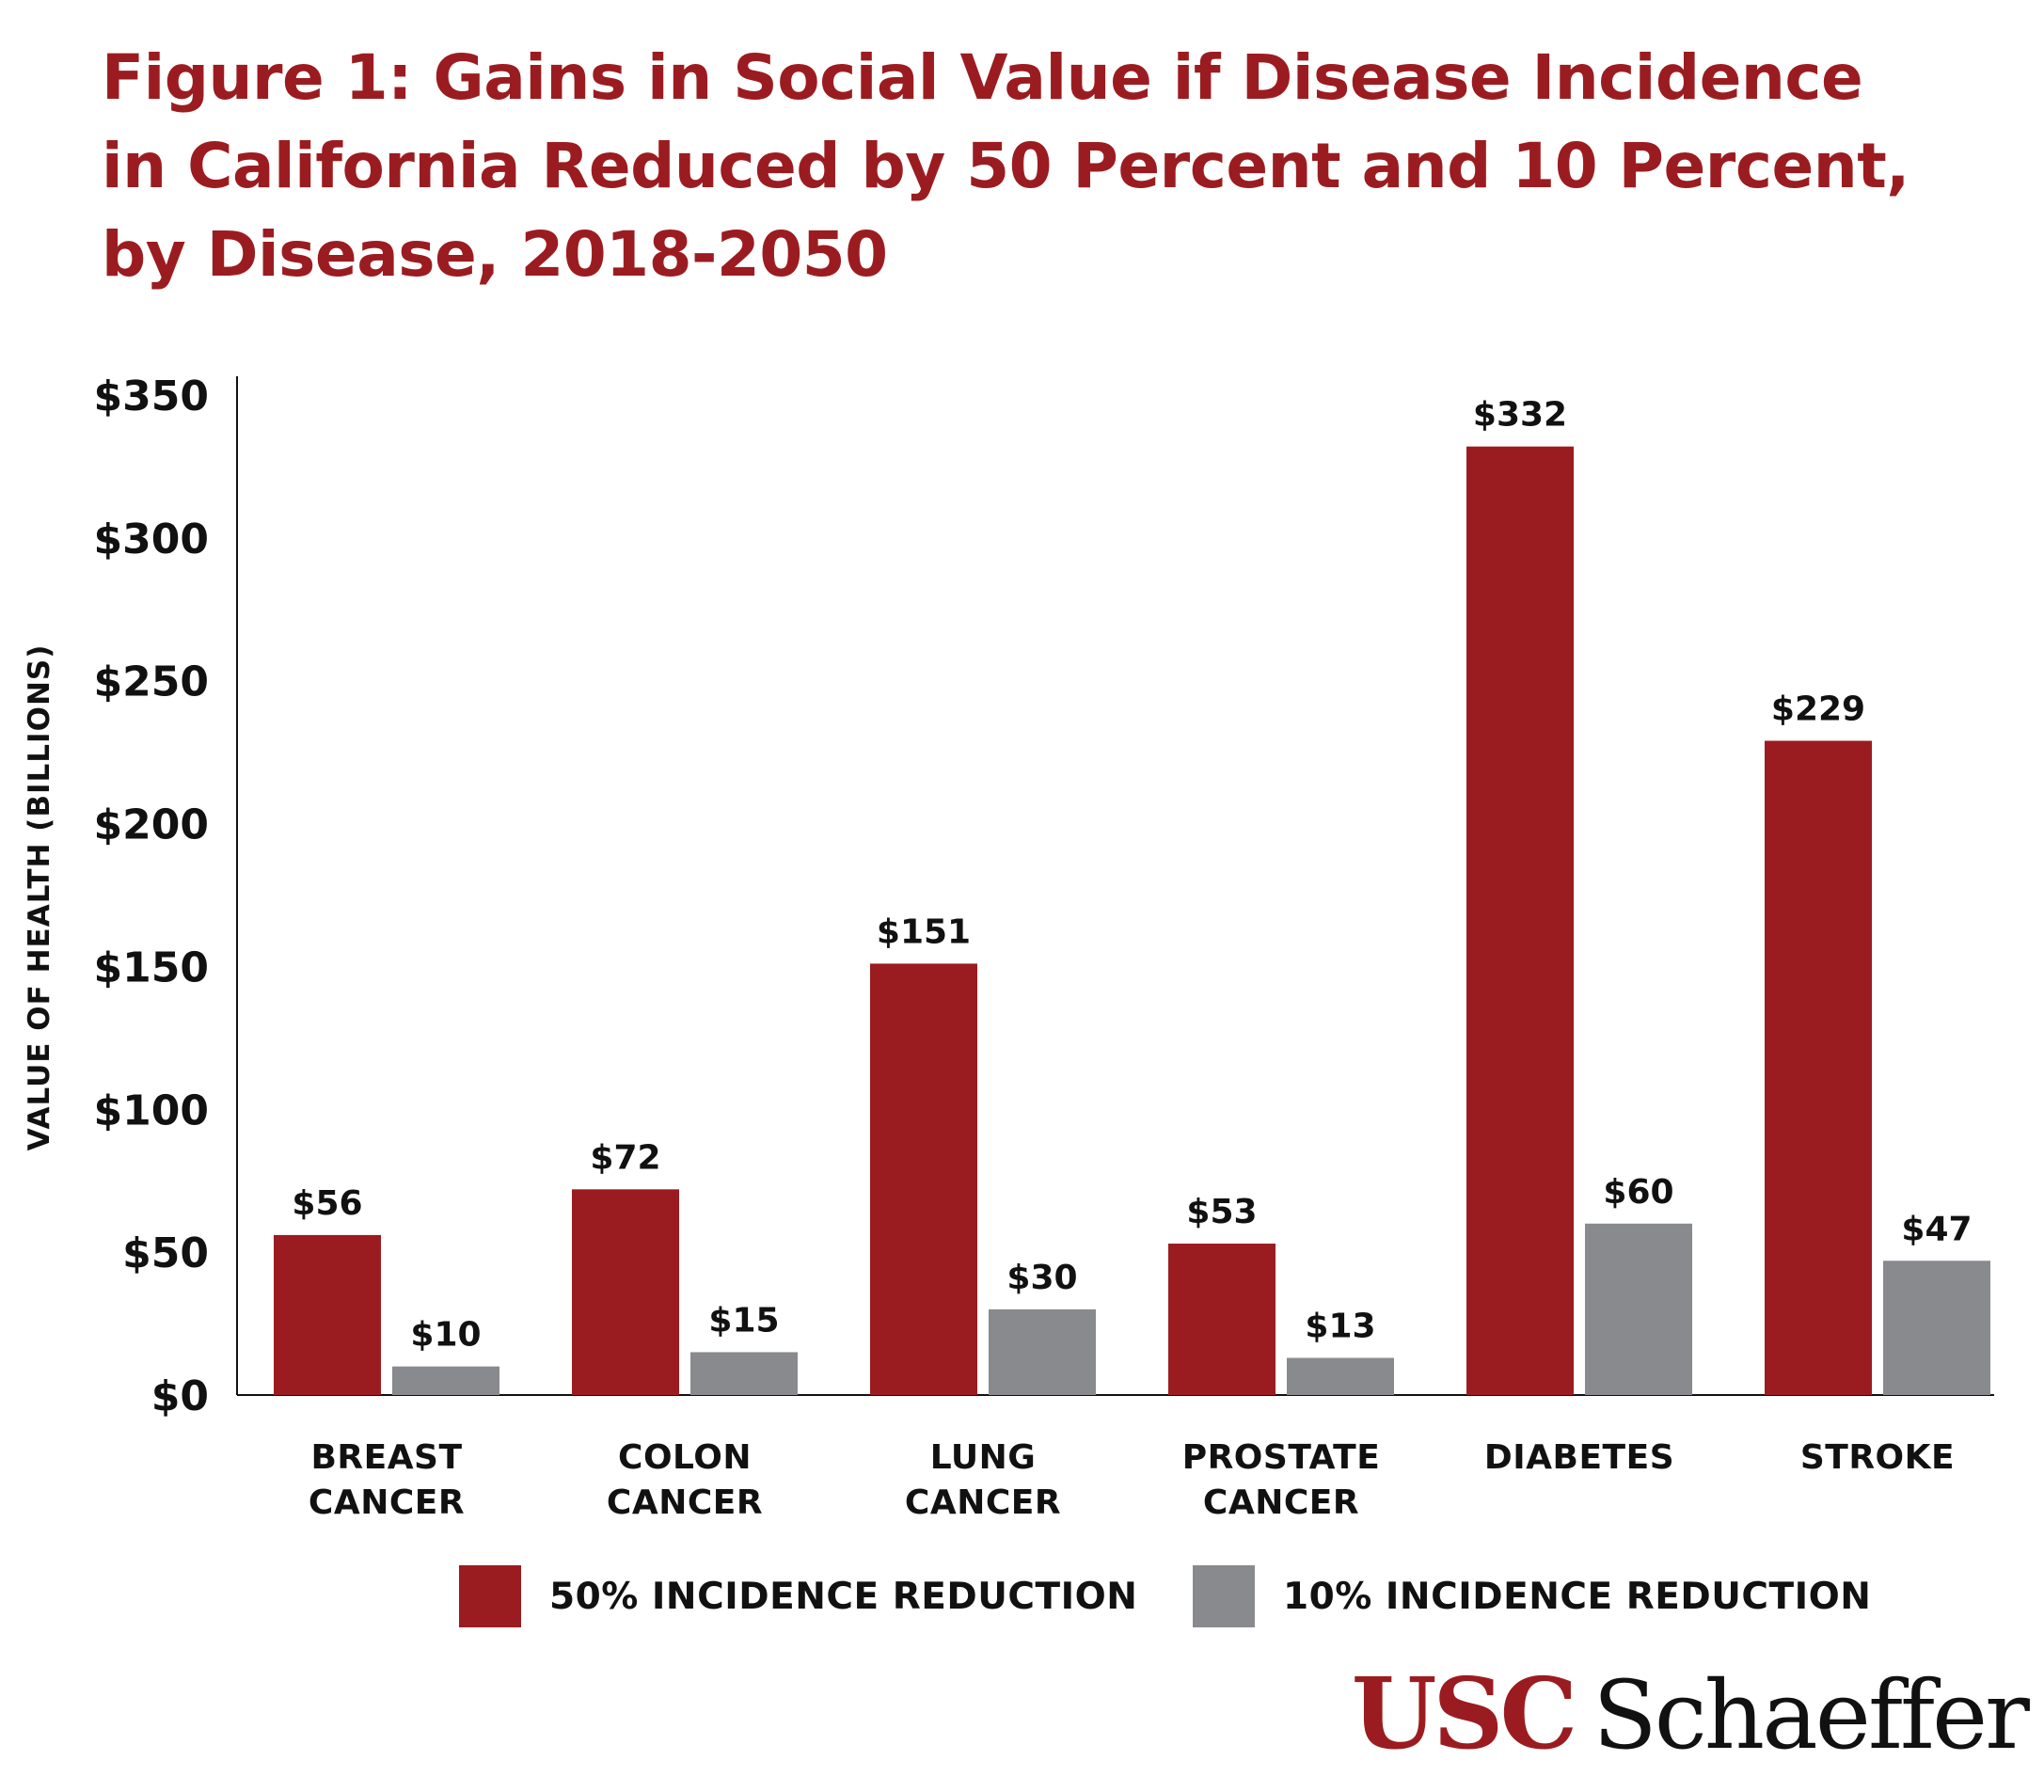 The width and height of the screenshot is (2044, 1792). What do you see at coordinates (151, 1110) in the screenshot?
I see `y-tick-label-2: $100` at bounding box center [151, 1110].